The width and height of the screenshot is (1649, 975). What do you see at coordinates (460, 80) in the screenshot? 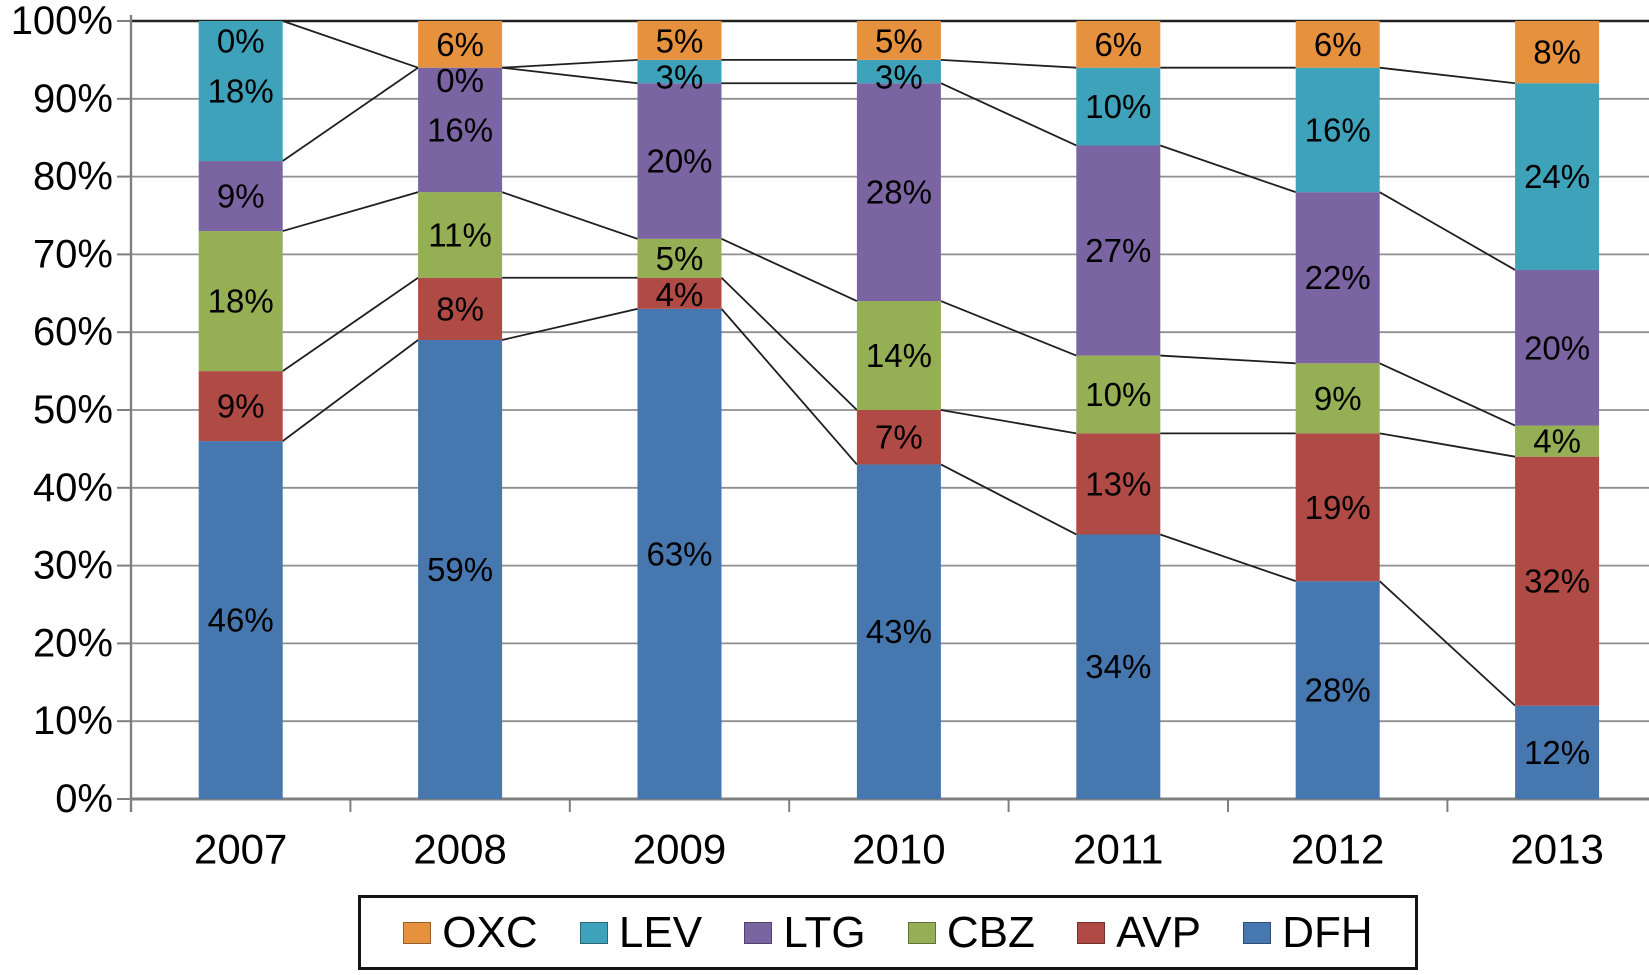
I see `data-label-LEV-2008: 0%` at bounding box center [460, 80].